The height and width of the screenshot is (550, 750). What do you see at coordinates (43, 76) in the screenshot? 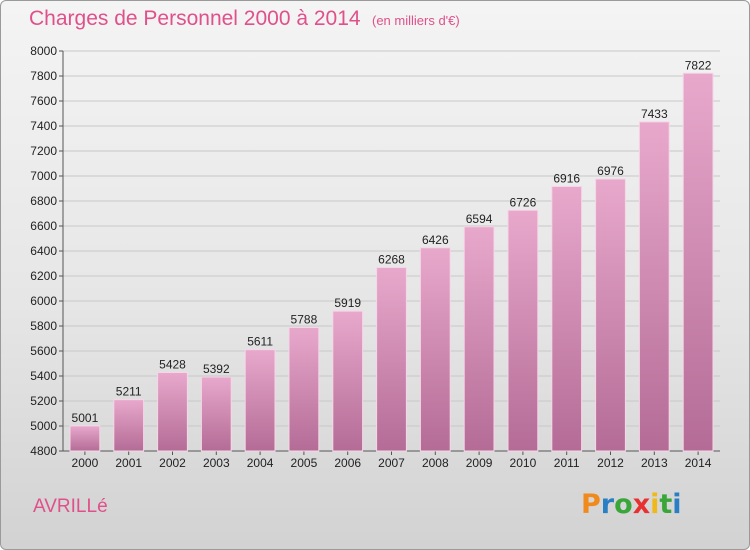
I see `y-tick-label: 7800` at bounding box center [43, 76].